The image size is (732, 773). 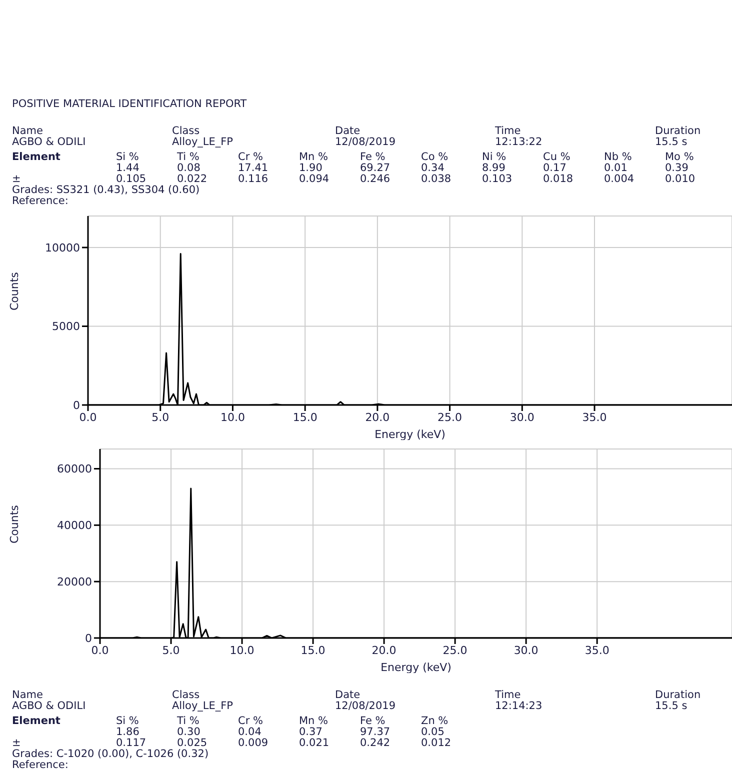 What do you see at coordinates (62, 247) in the screenshot?
I see `y-tick-label: 10000` at bounding box center [62, 247].